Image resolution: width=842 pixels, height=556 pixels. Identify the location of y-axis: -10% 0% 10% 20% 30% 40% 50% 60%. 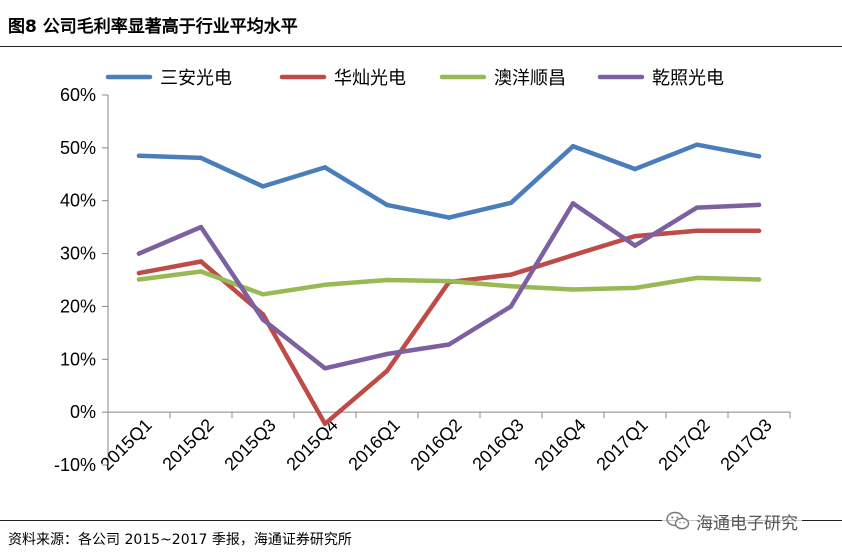
(81, 280).